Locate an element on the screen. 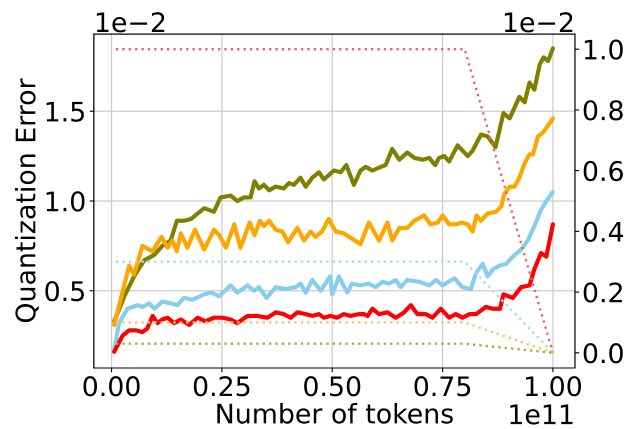 The image size is (626, 429). x-tick-label: 0.00 is located at coordinates (111, 386).